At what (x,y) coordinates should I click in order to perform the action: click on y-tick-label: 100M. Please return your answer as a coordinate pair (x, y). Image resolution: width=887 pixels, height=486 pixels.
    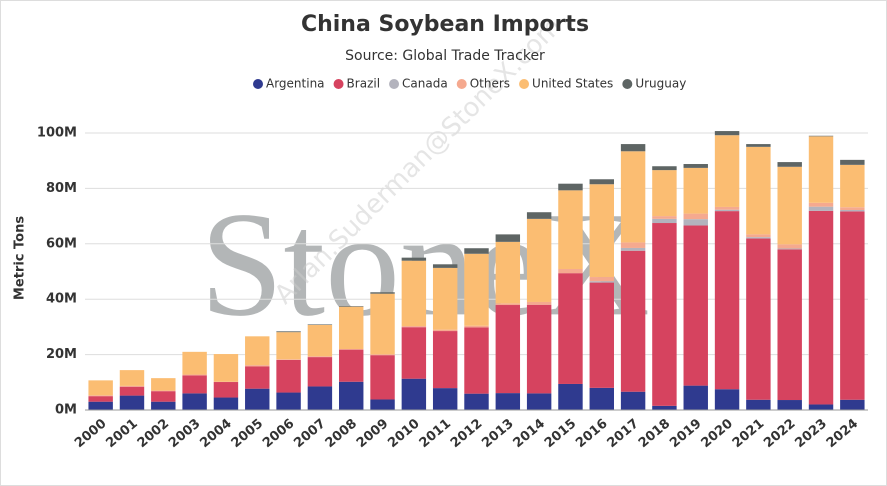
    Looking at the image, I should click on (57, 133).